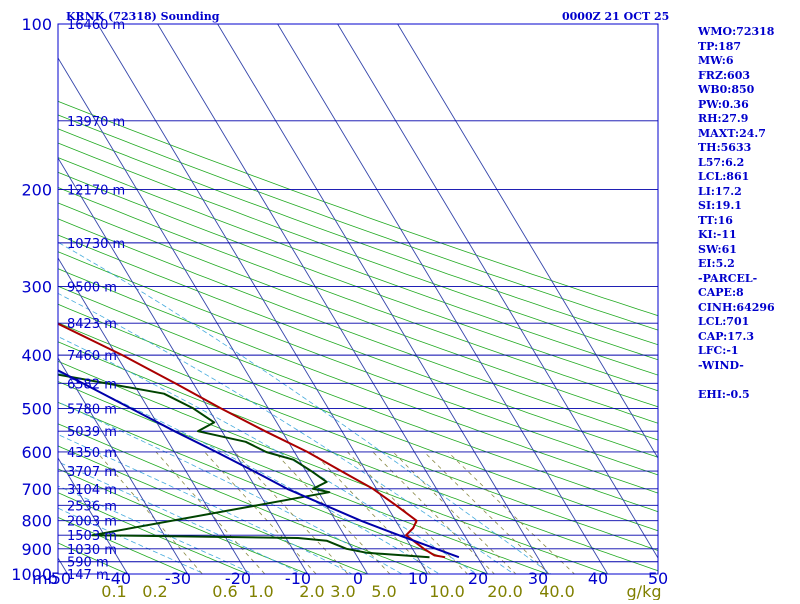  I want to click on index-line: MAXT:24.7, so click(732, 133).